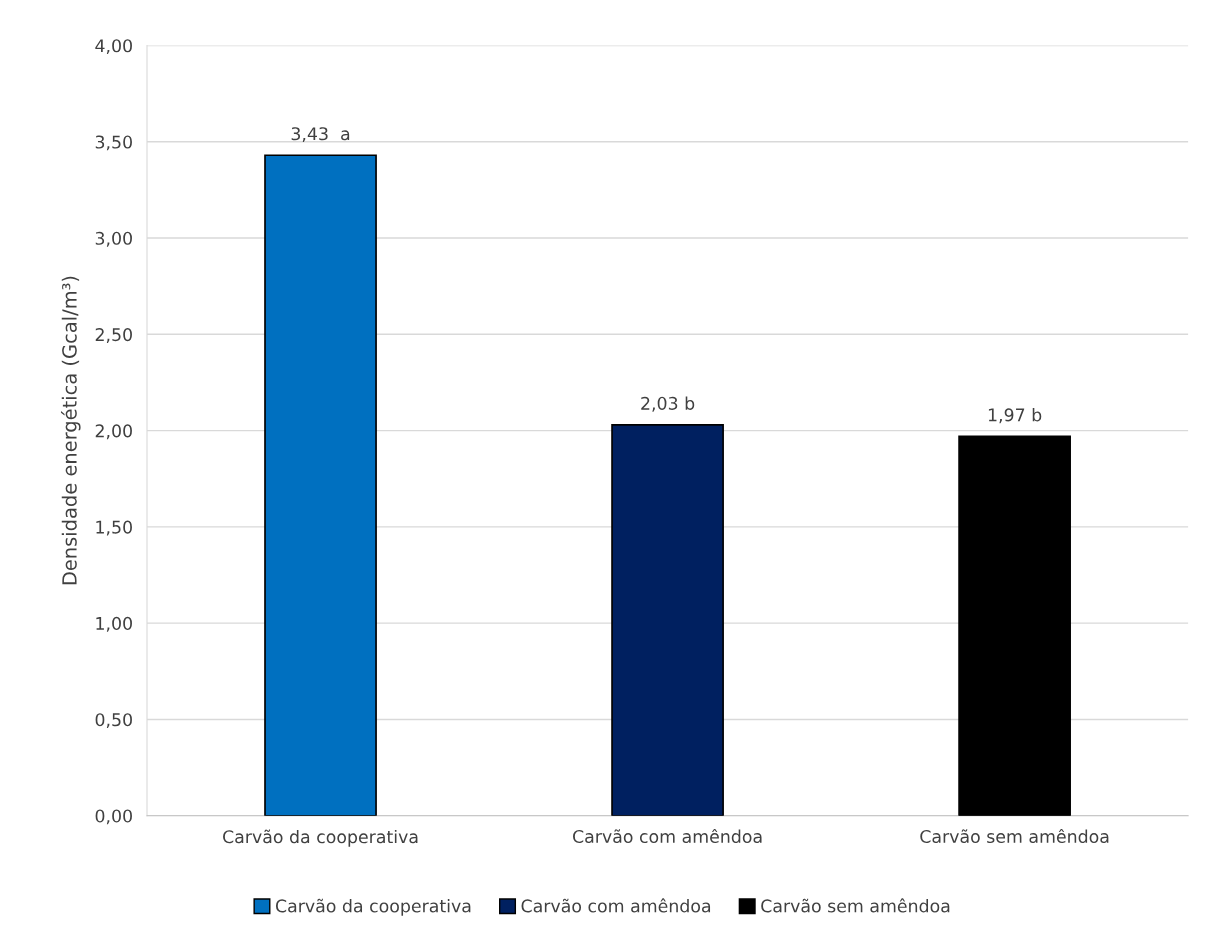 This screenshot has width=1205, height=928. What do you see at coordinates (855, 905) in the screenshot?
I see `legend-label: Carvão sem amêndoa` at bounding box center [855, 905].